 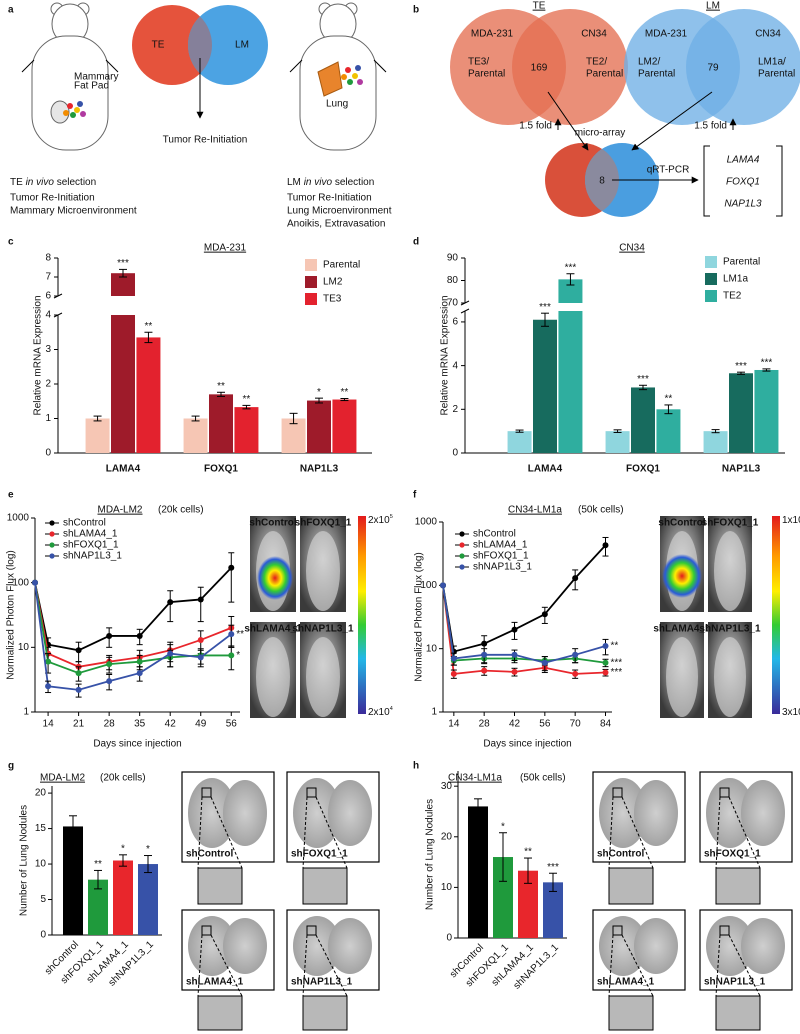 I want to click on method: qRT-PCR, so click(x=668, y=170).